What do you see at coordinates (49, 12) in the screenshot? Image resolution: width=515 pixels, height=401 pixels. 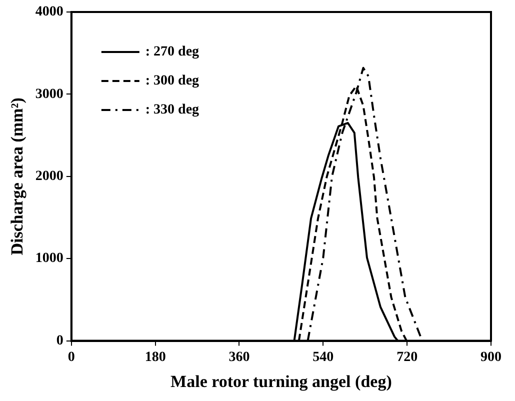 I see `y-tick-label: 4000` at bounding box center [49, 12].